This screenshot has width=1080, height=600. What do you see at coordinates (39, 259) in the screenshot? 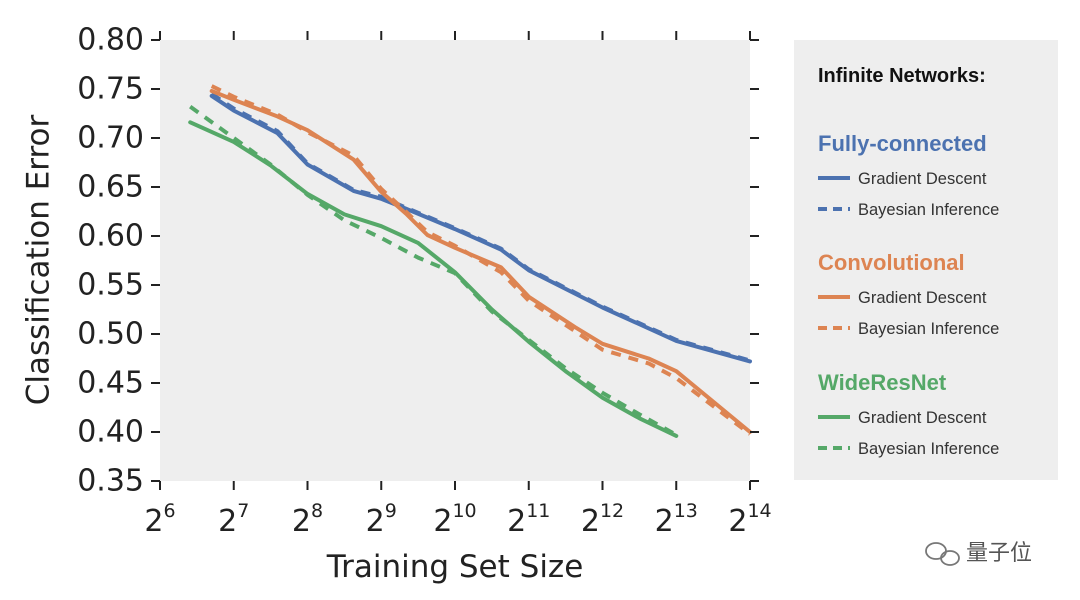
I see `y-axis-title: Classification Error` at bounding box center [39, 259].